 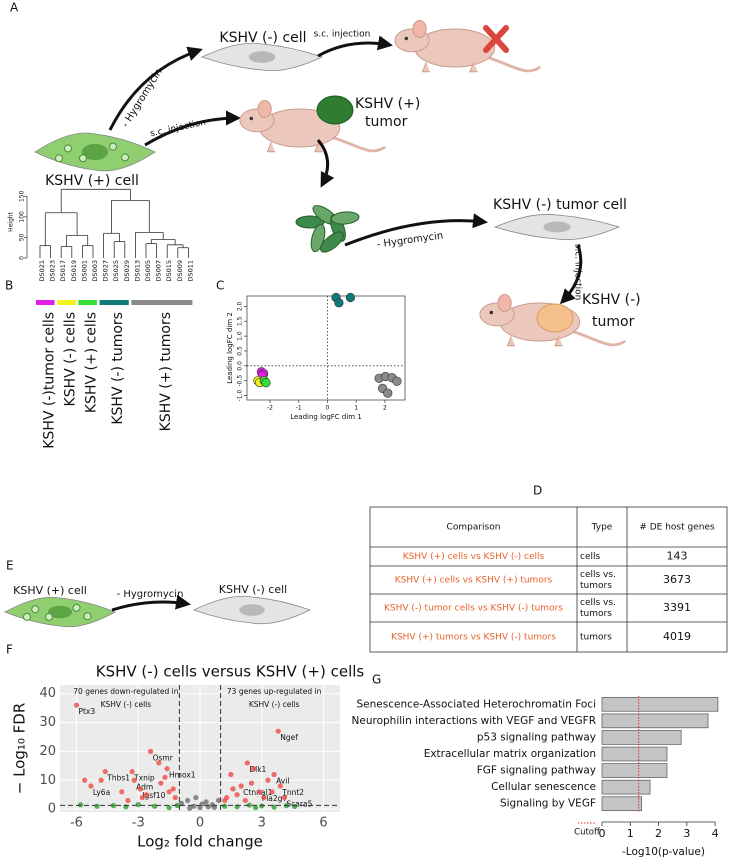 What do you see at coordinates (22, 237) in the screenshot?
I see `y-tick-label: 50` at bounding box center [22, 237].